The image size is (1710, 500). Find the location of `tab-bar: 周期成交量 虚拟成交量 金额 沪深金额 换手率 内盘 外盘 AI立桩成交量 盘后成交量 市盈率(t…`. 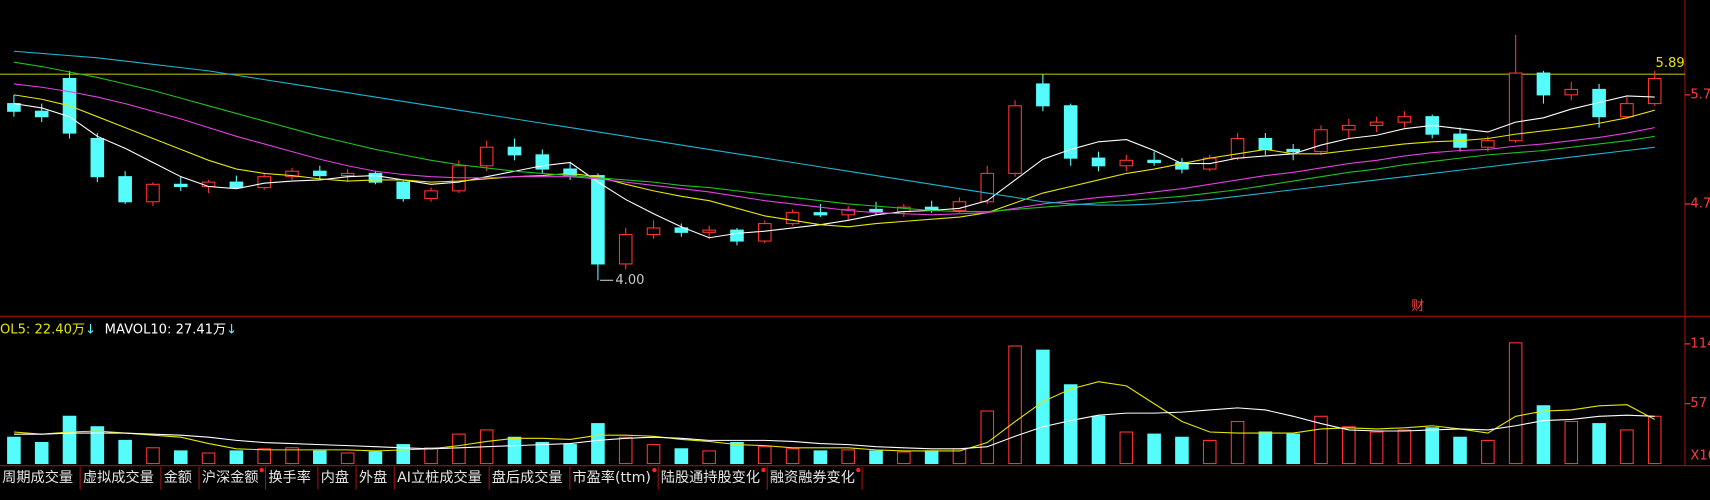

tab-bar: 周期成交量 虚拟成交量 金额 沪深金额 换手率 内盘 外盘 AI立桩成交量 盘后成交量 市盈率(t… is located at coordinates (431, 478).